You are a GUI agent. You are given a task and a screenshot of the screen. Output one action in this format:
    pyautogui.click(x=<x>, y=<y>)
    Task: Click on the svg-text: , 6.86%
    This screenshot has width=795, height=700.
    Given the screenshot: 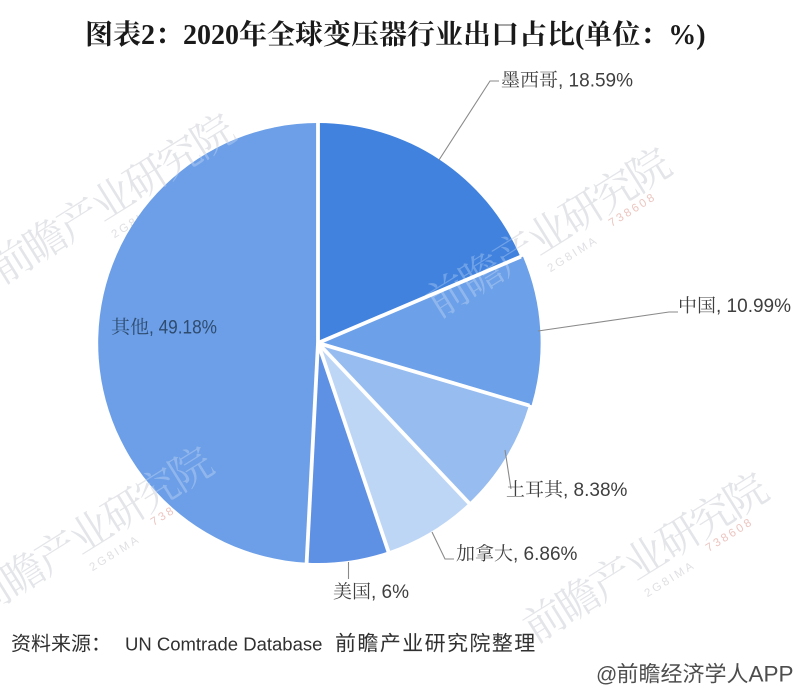 What is the action you would take?
    pyautogui.click(x=545, y=554)
    